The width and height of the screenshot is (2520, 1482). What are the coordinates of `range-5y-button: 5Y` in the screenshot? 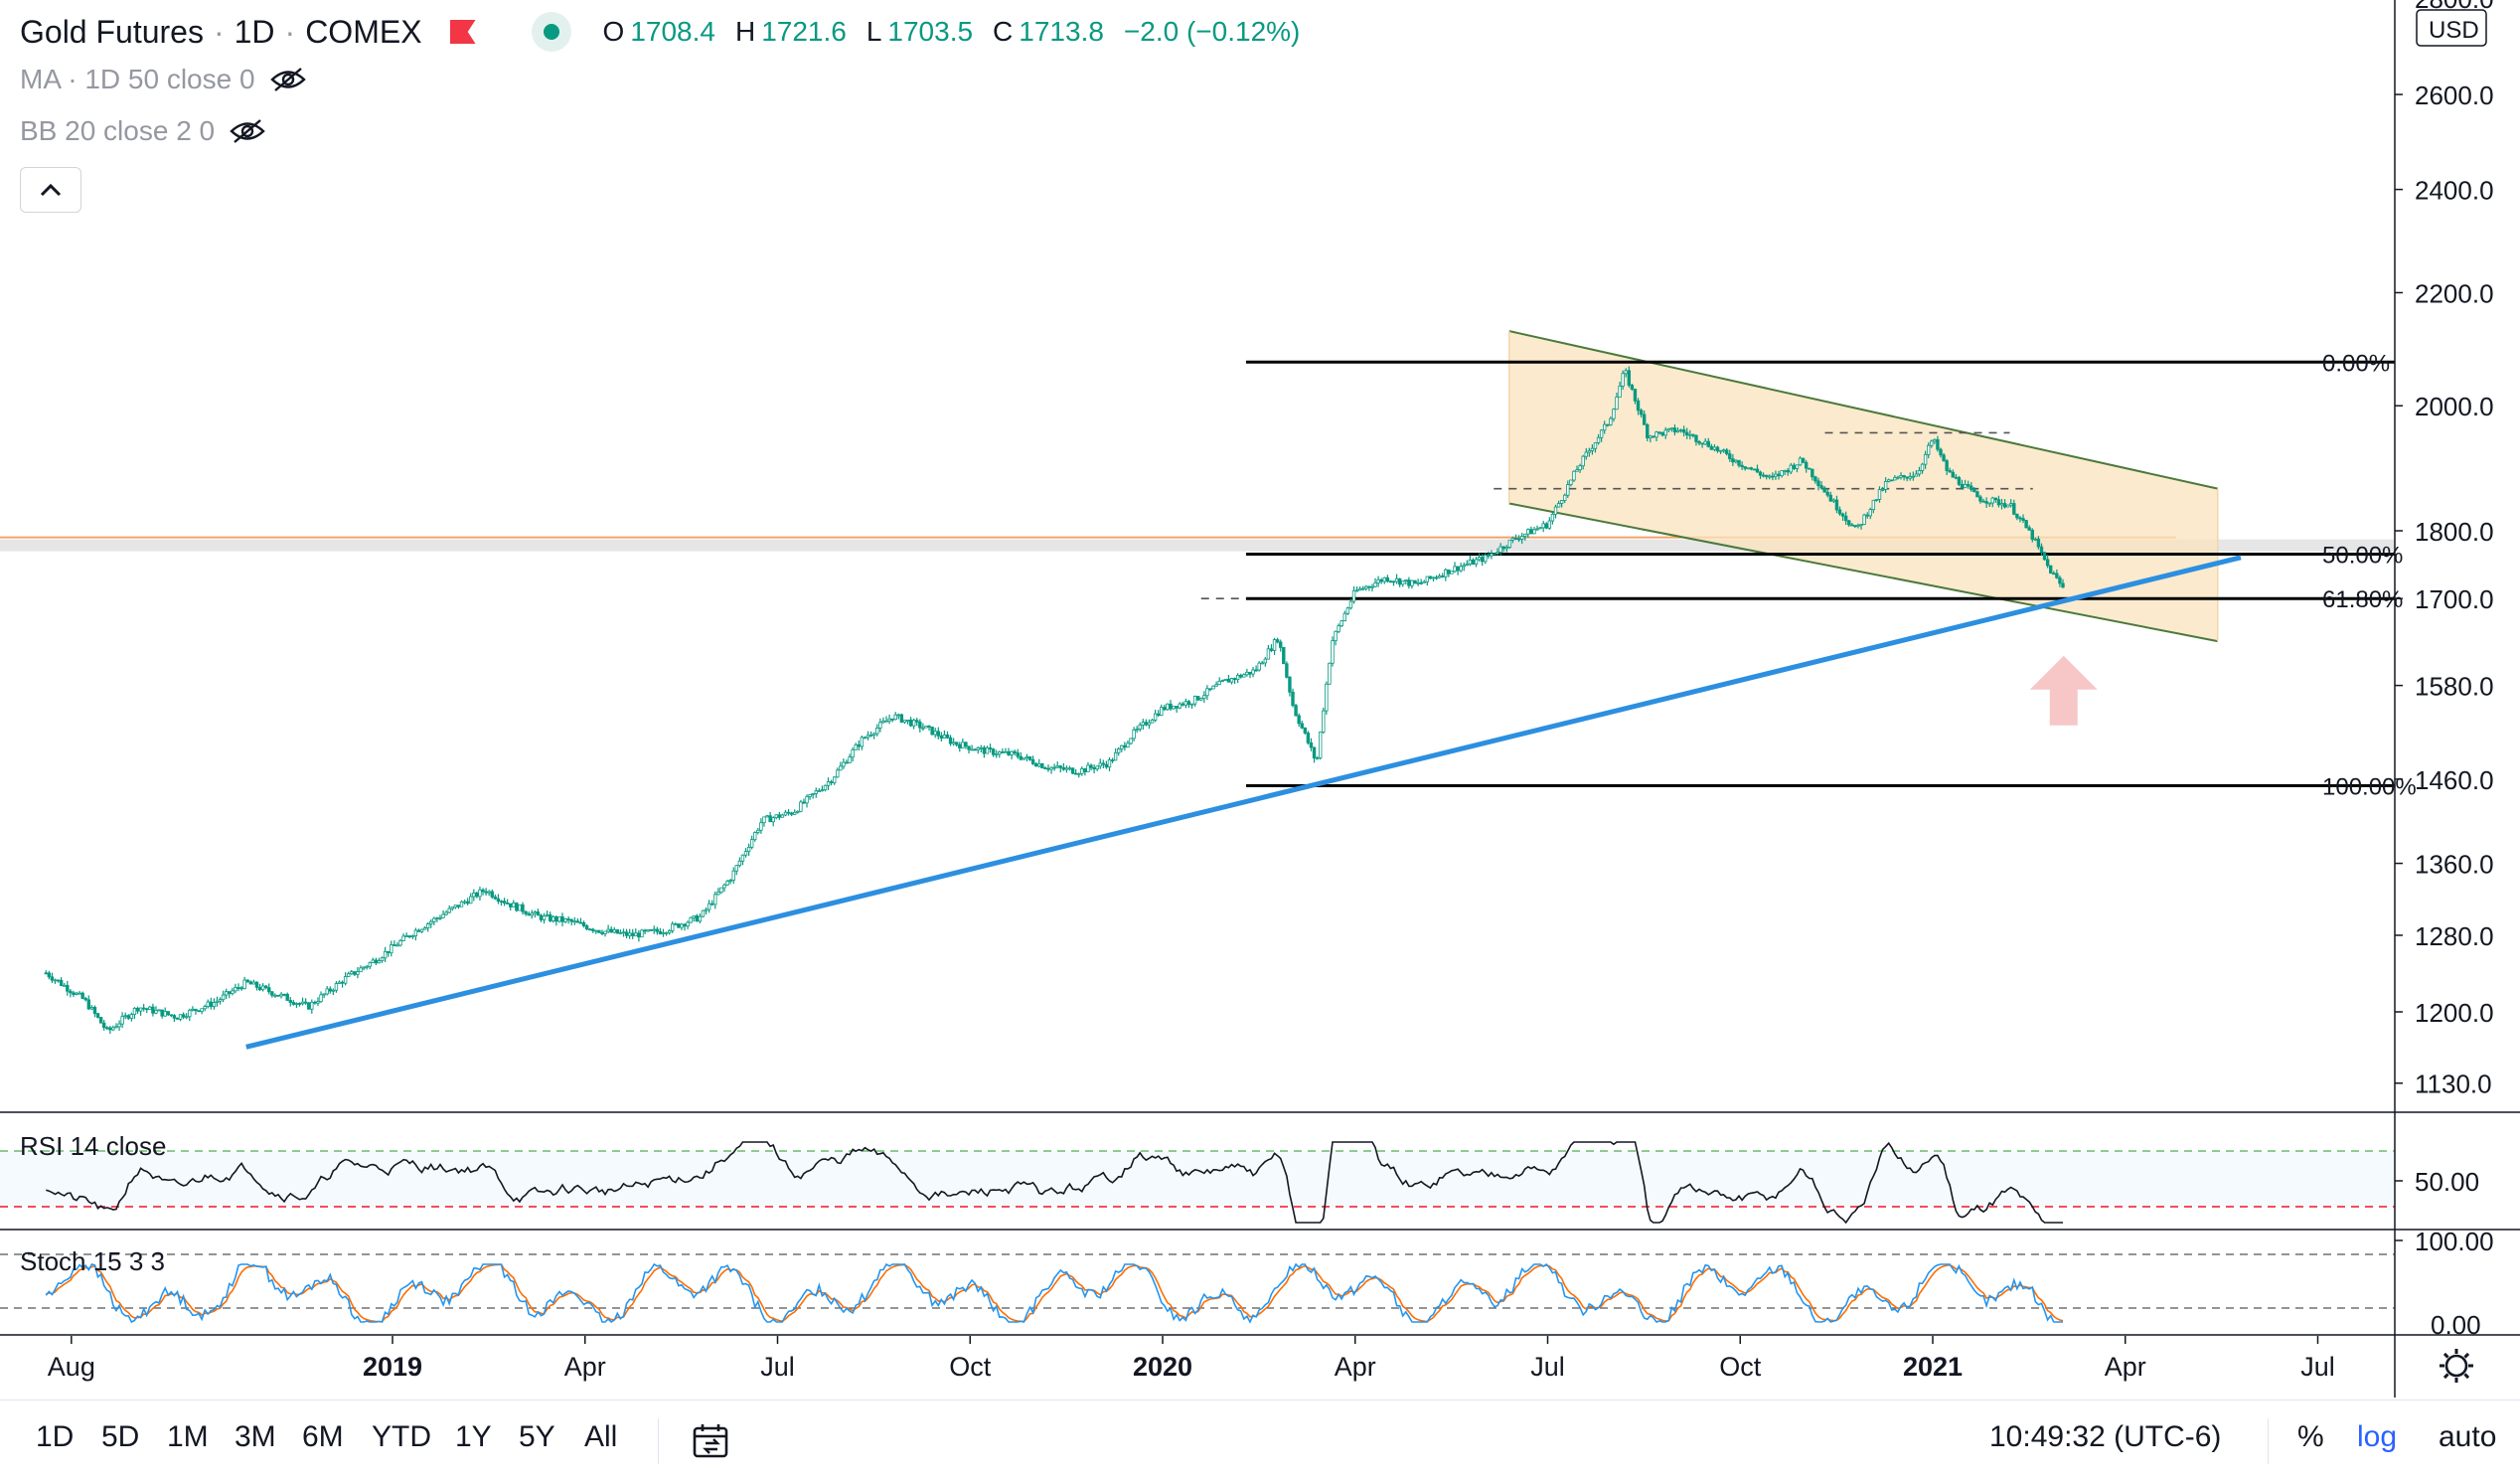 It's located at (537, 1436).